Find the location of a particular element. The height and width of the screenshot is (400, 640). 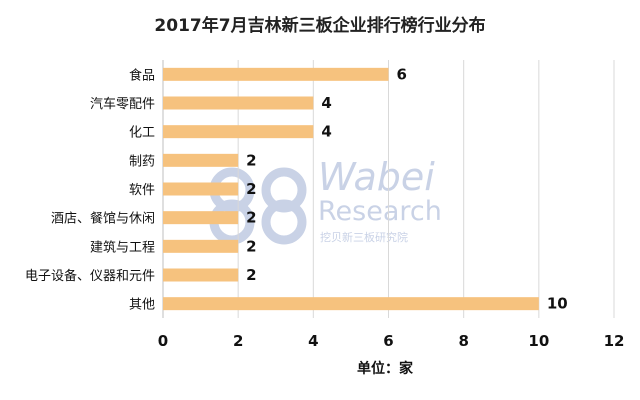

category-label-3: 制药 is located at coordinates (142, 161).